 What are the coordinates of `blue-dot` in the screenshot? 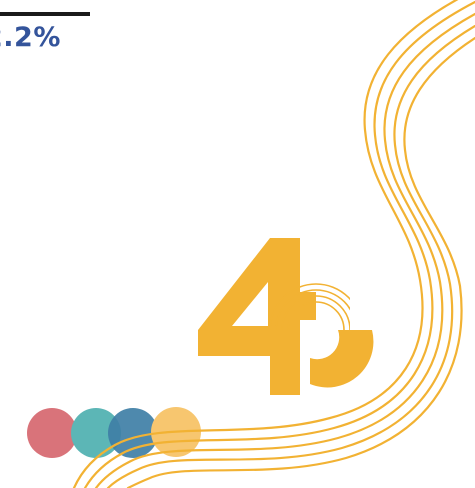 It's located at (133, 433).